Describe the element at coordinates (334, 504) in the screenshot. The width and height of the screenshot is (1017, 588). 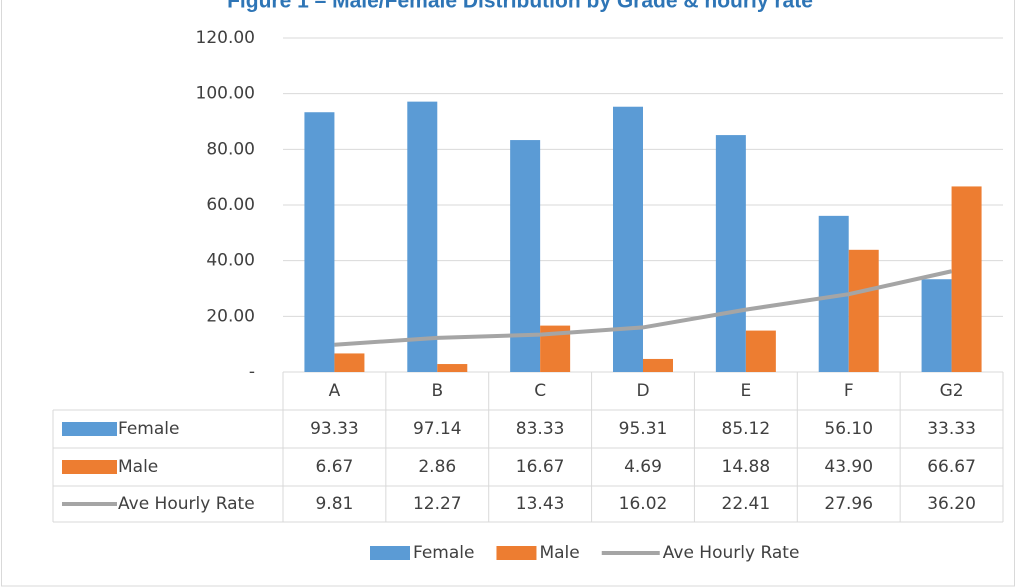
I see `table-cell: 9.81` at that location.